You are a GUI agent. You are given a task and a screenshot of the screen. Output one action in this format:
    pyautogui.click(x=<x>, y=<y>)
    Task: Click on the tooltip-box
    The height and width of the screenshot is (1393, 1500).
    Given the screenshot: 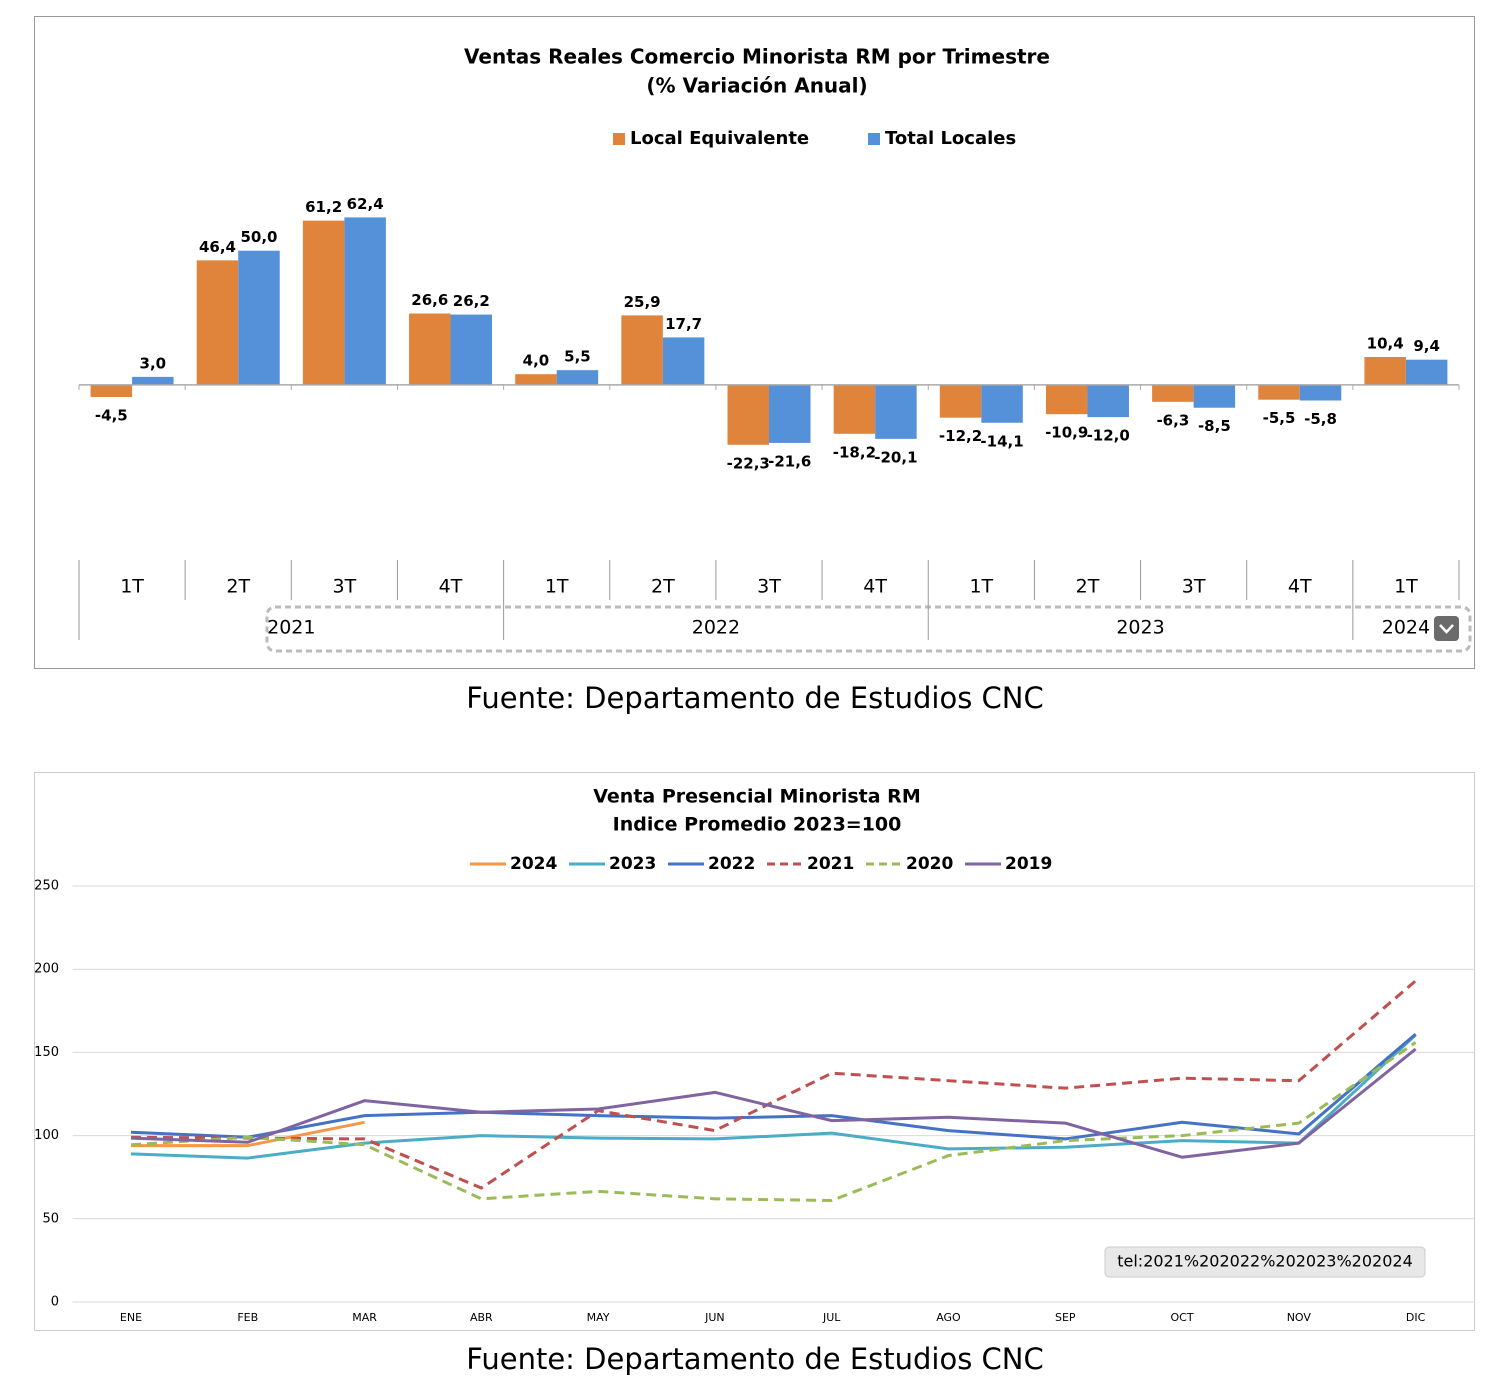 What is the action you would take?
    pyautogui.click(x=1265, y=1262)
    